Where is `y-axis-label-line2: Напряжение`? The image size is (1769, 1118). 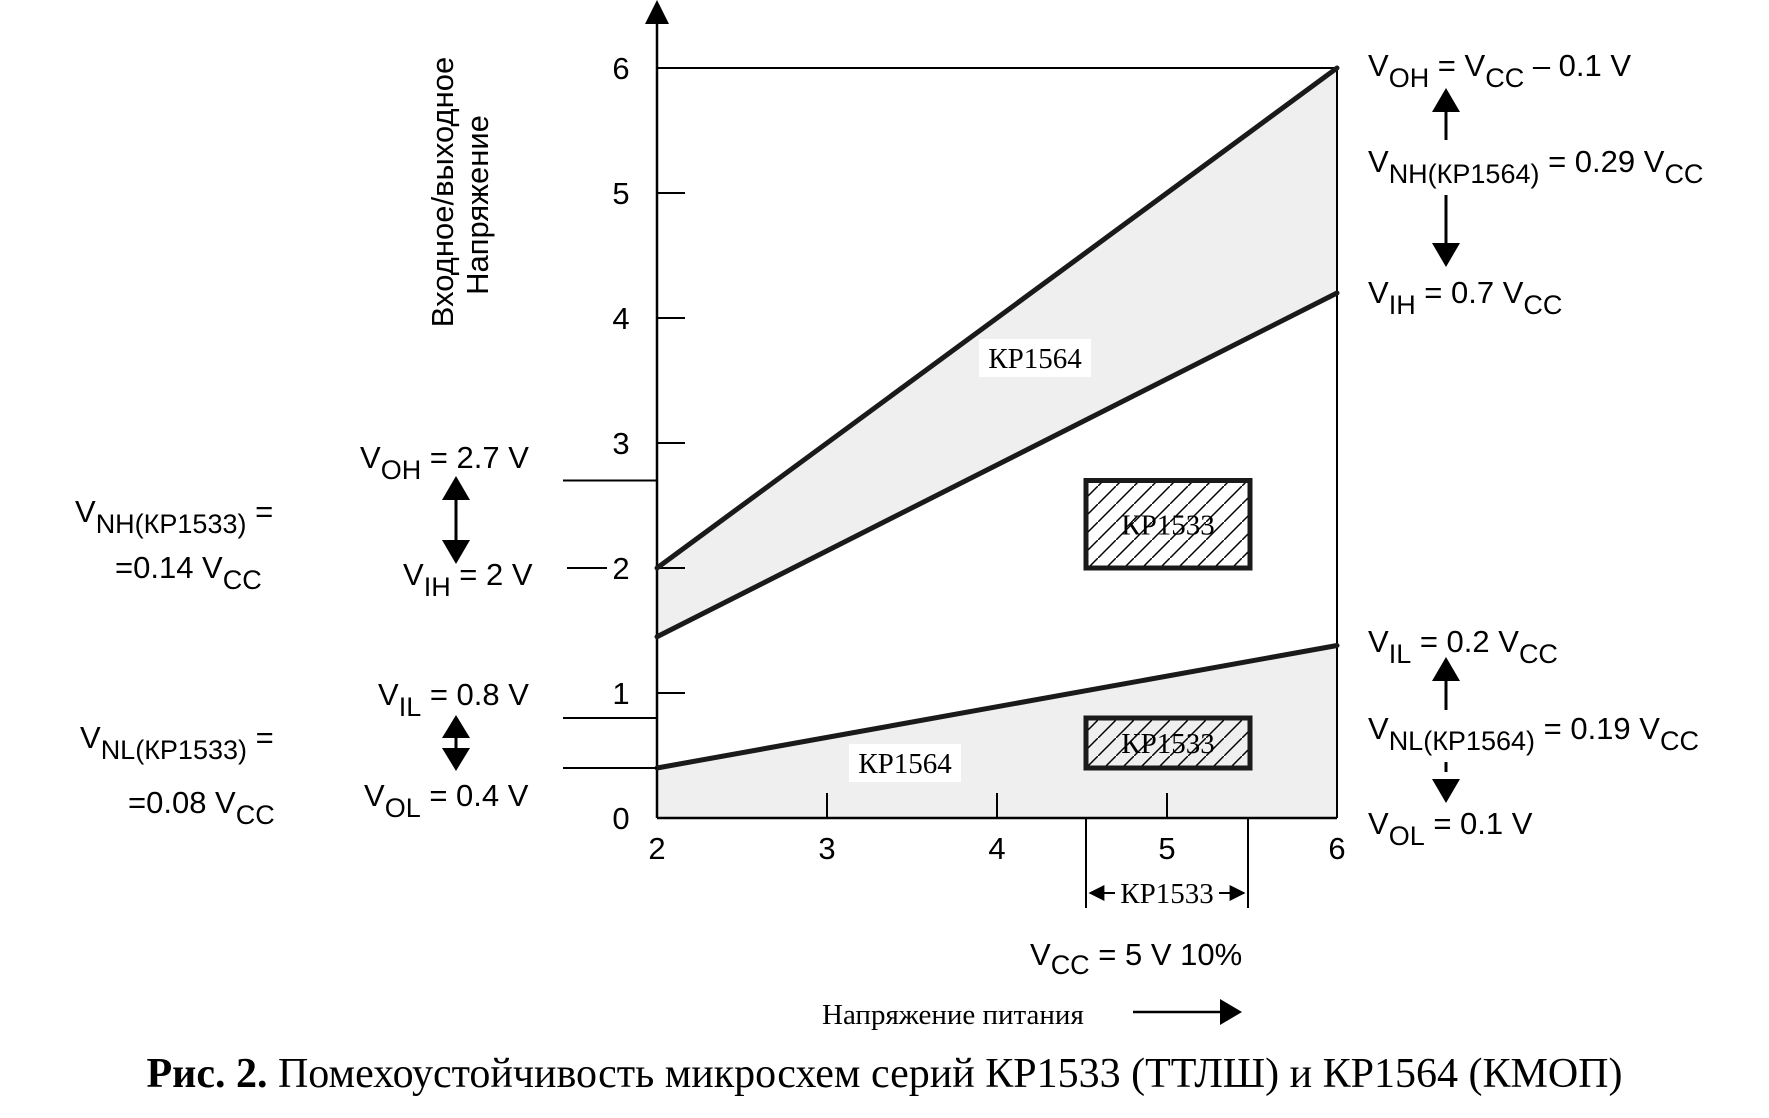 y-axis-label-line2: Напряжение is located at coordinates (477, 205).